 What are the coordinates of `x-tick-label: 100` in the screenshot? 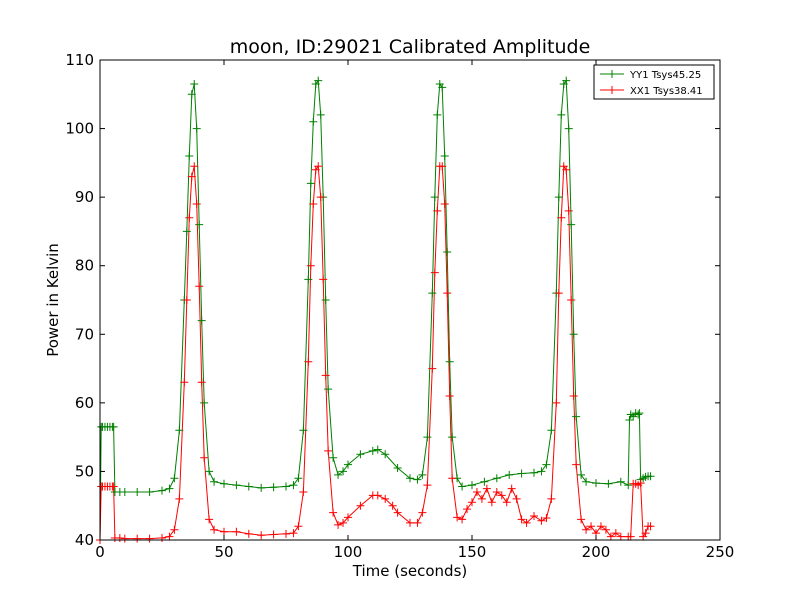 It's located at (348, 552).